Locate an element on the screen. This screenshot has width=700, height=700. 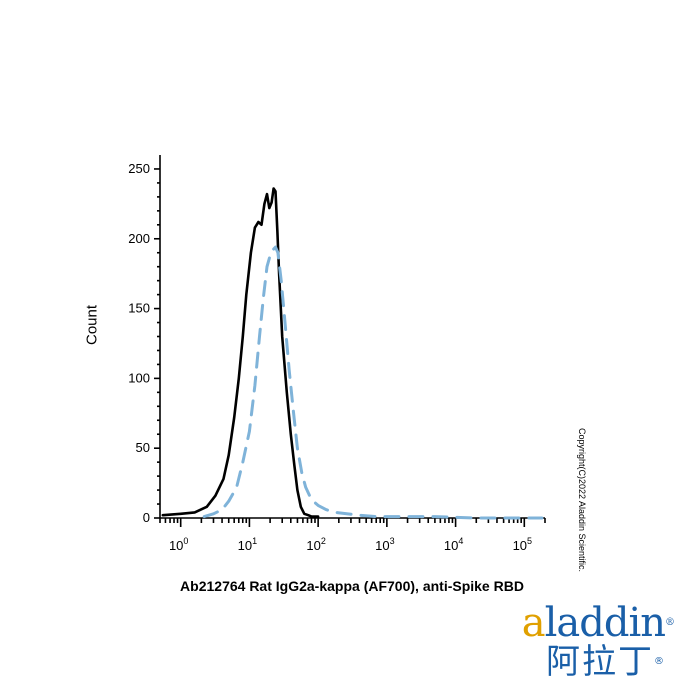
x-tick-label: 10⁰ is located at coordinates (178, 544).